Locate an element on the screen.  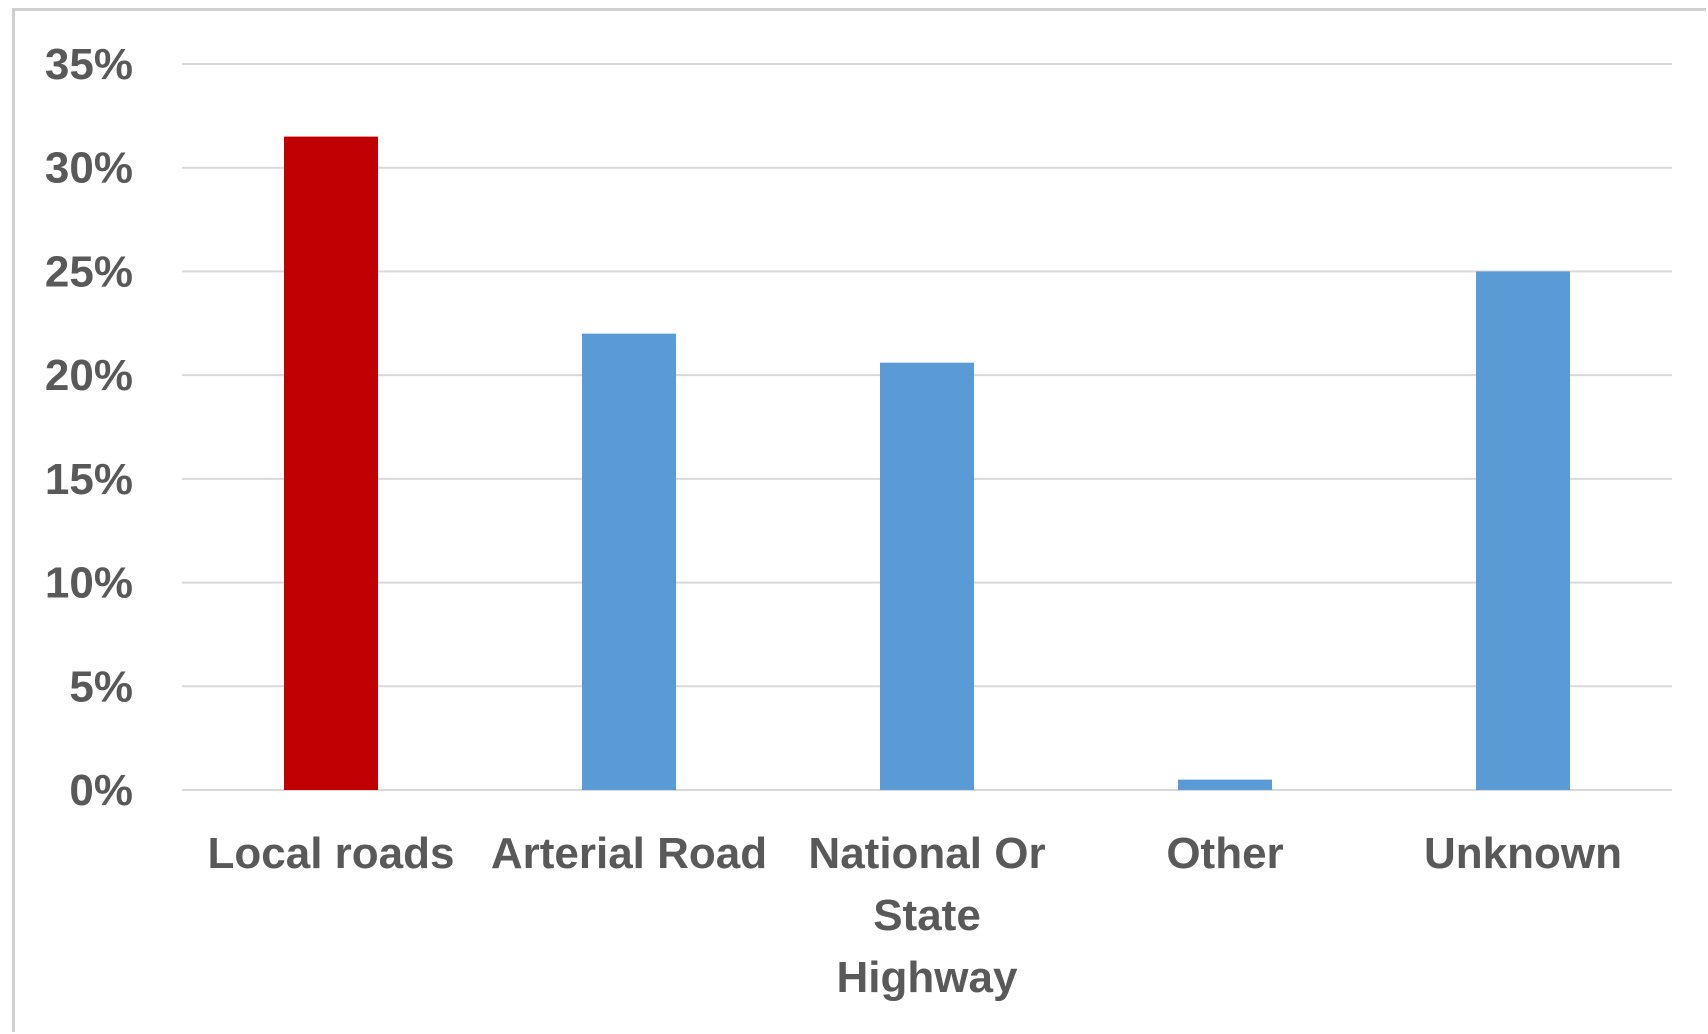
y-tick-label: 25% is located at coordinates (89, 271).